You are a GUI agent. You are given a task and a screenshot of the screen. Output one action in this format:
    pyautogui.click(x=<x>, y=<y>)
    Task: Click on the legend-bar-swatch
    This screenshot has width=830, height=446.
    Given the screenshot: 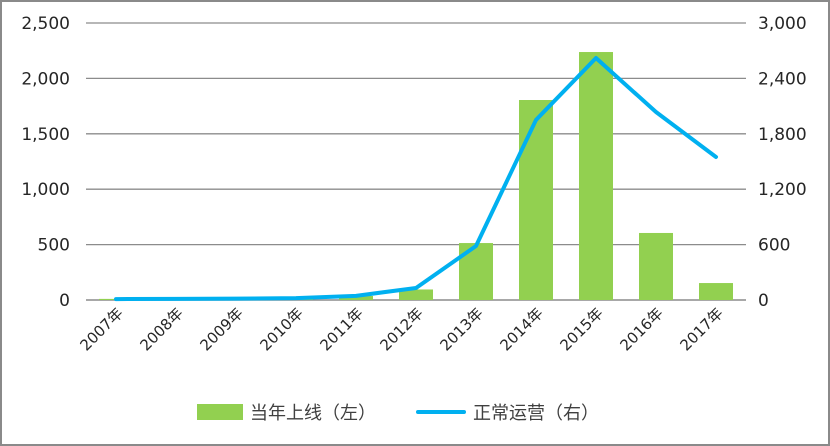 What is the action you would take?
    pyautogui.click(x=220, y=412)
    